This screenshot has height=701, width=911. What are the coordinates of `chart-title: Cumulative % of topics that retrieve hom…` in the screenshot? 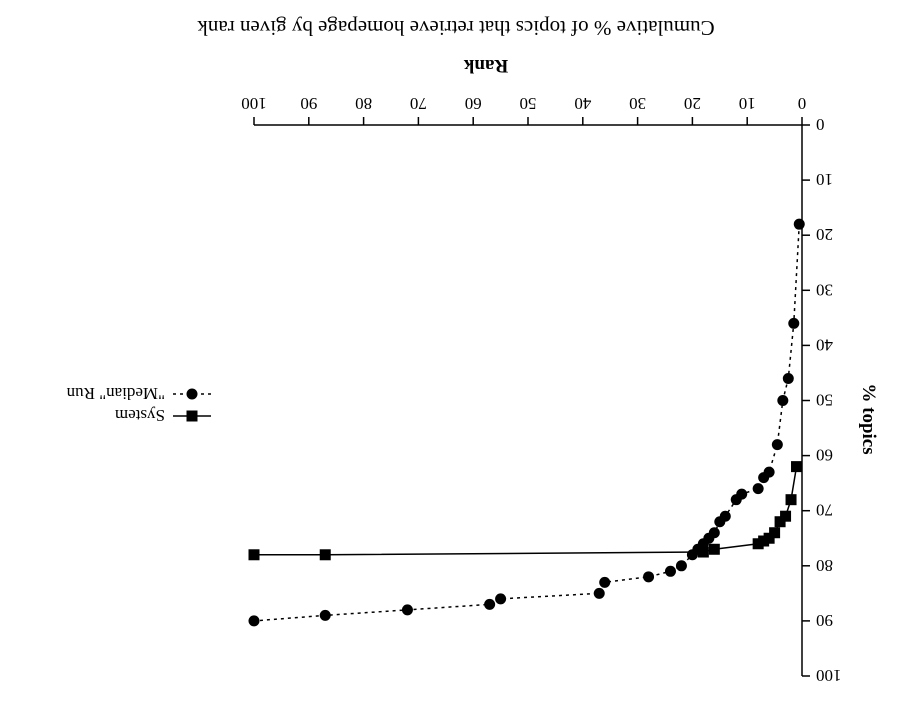 It's located at (456, 28).